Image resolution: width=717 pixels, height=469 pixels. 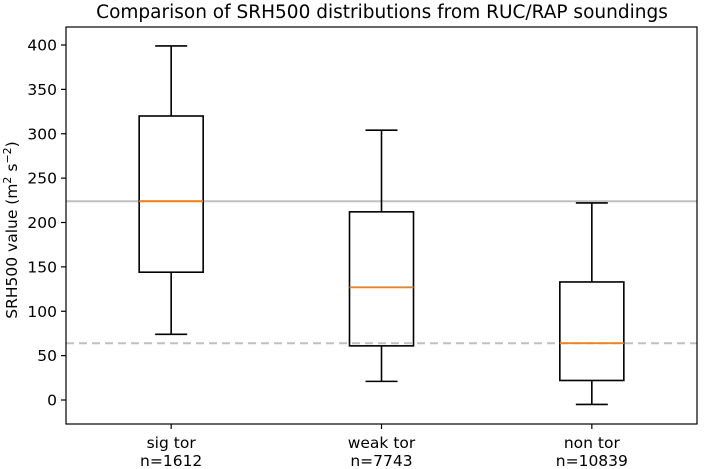 What do you see at coordinates (171, 194) in the screenshot?
I see `box-sig-tor` at bounding box center [171, 194].